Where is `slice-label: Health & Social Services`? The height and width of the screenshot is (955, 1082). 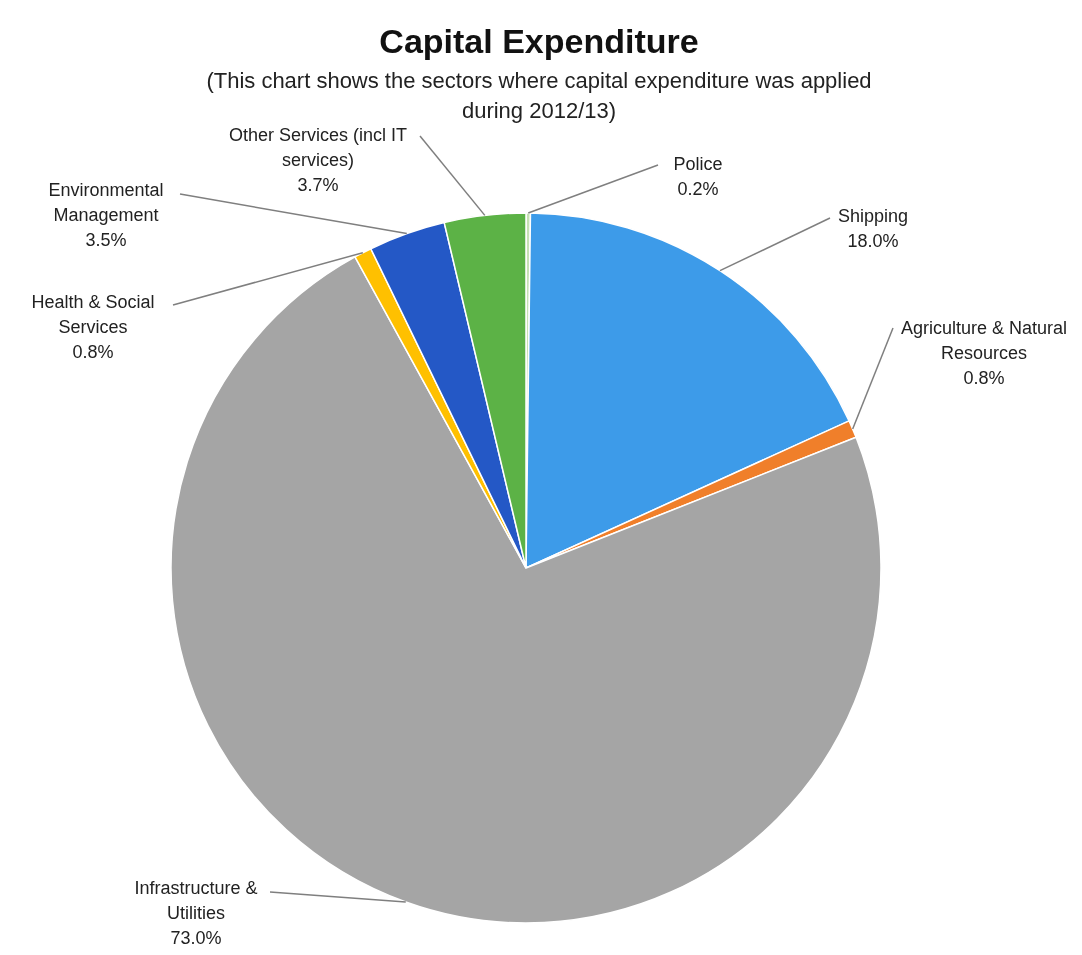
slice-label: Health & Social Services is located at coordinates (93, 314).